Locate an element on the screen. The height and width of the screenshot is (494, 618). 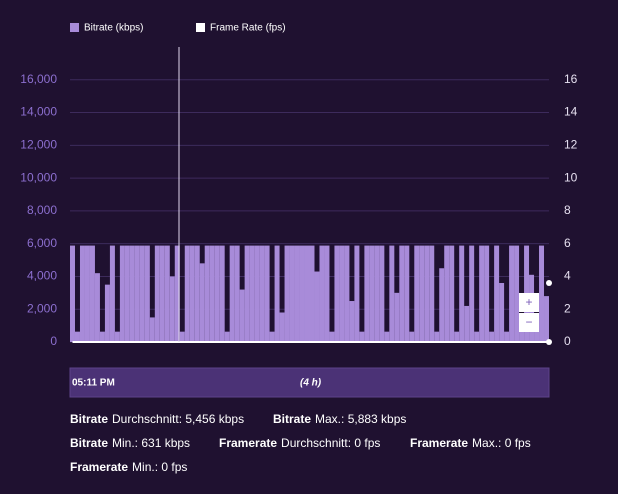
handle is located at coordinates (549, 283).